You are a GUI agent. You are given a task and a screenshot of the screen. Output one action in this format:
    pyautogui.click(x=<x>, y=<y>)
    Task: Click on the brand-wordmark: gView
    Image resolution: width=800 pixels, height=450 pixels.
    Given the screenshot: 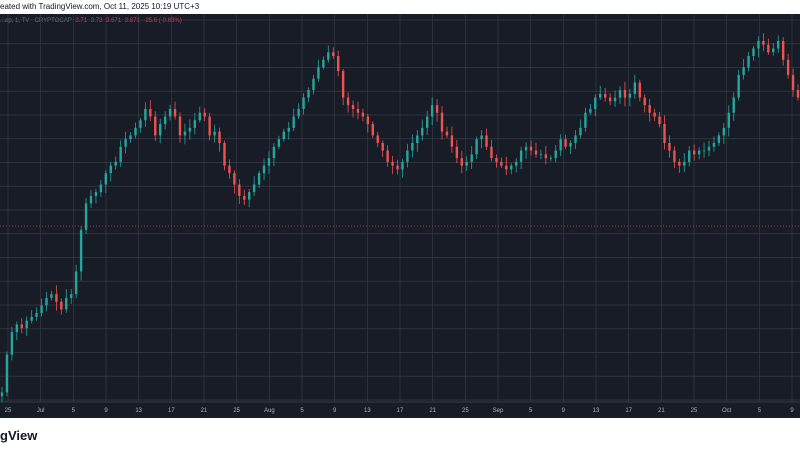 What is the action you would take?
    pyautogui.click(x=19, y=435)
    